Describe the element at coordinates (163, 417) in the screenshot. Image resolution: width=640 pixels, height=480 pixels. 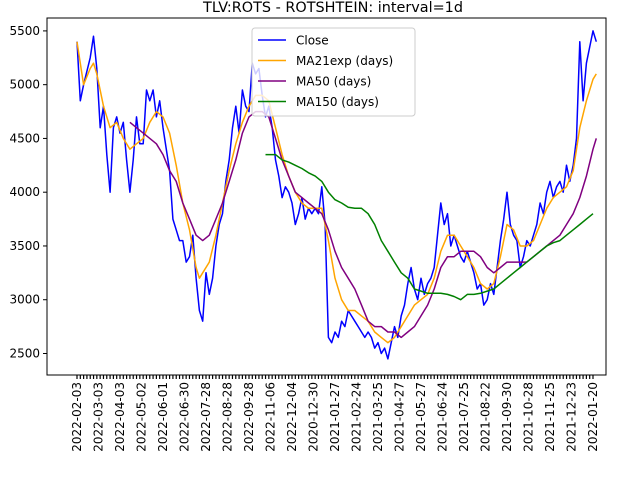
I see `x-tick-label: 2022-06-01` at that location.